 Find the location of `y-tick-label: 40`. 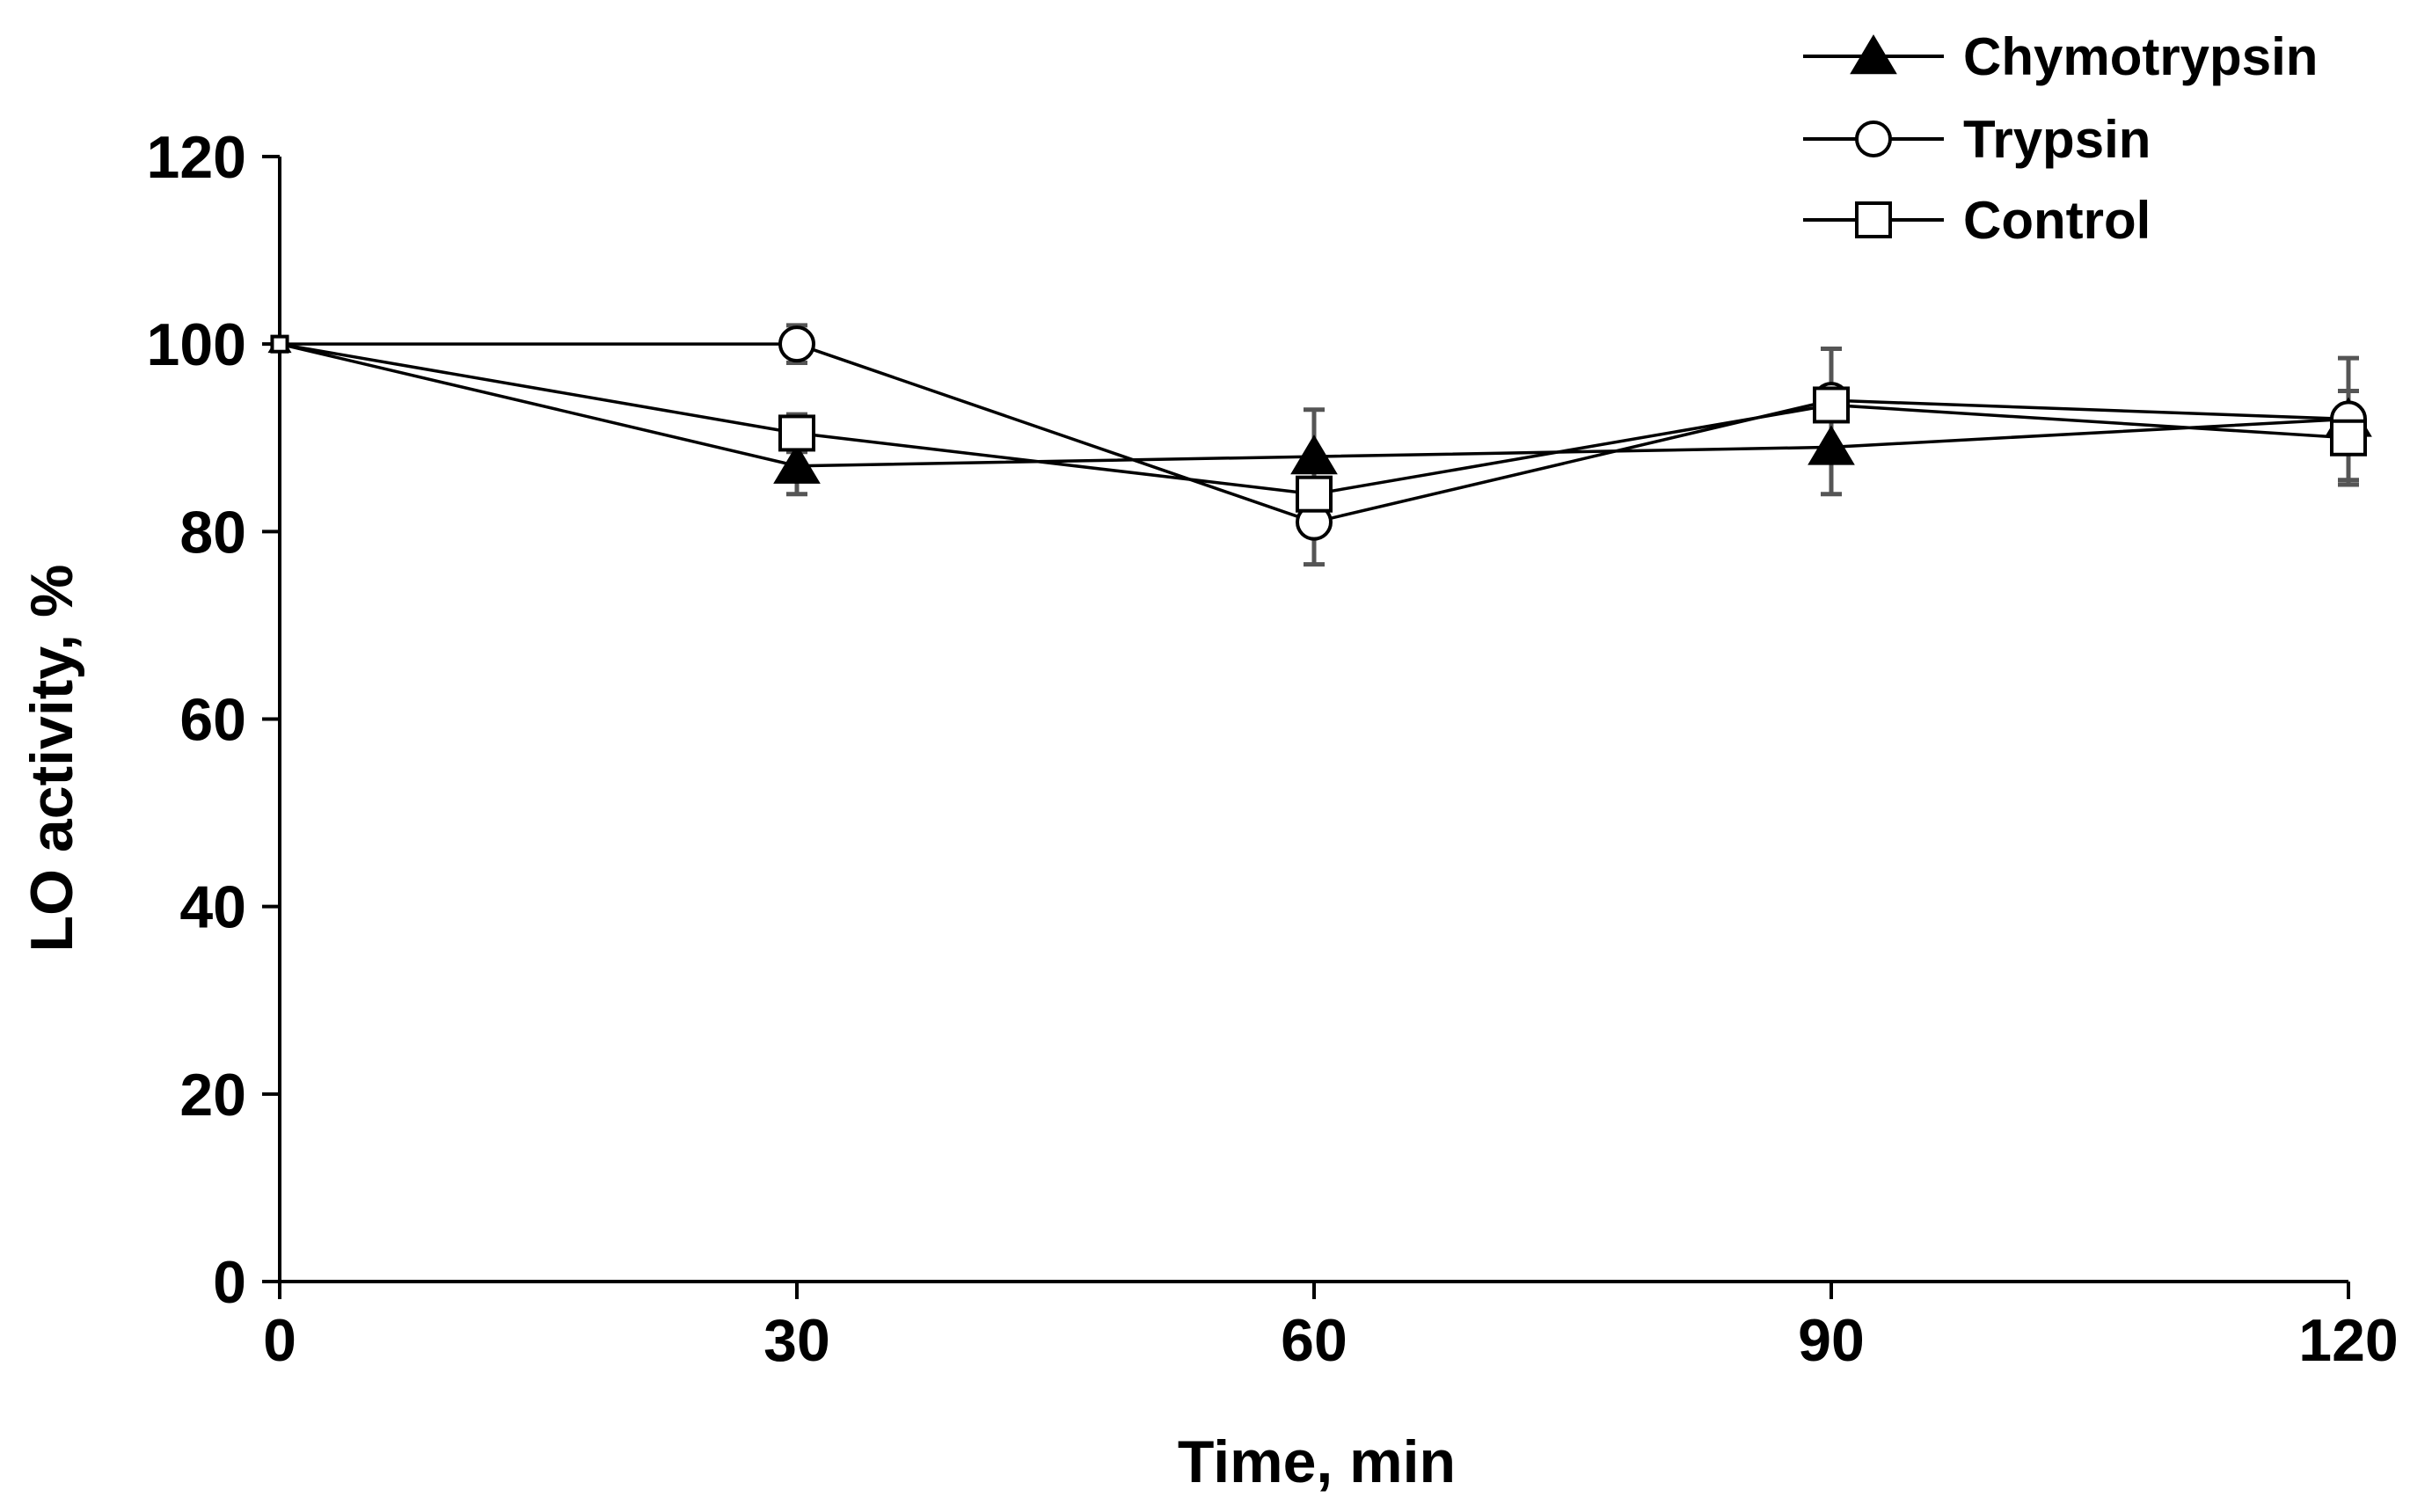

y-tick-label: 40 is located at coordinates (212, 907).